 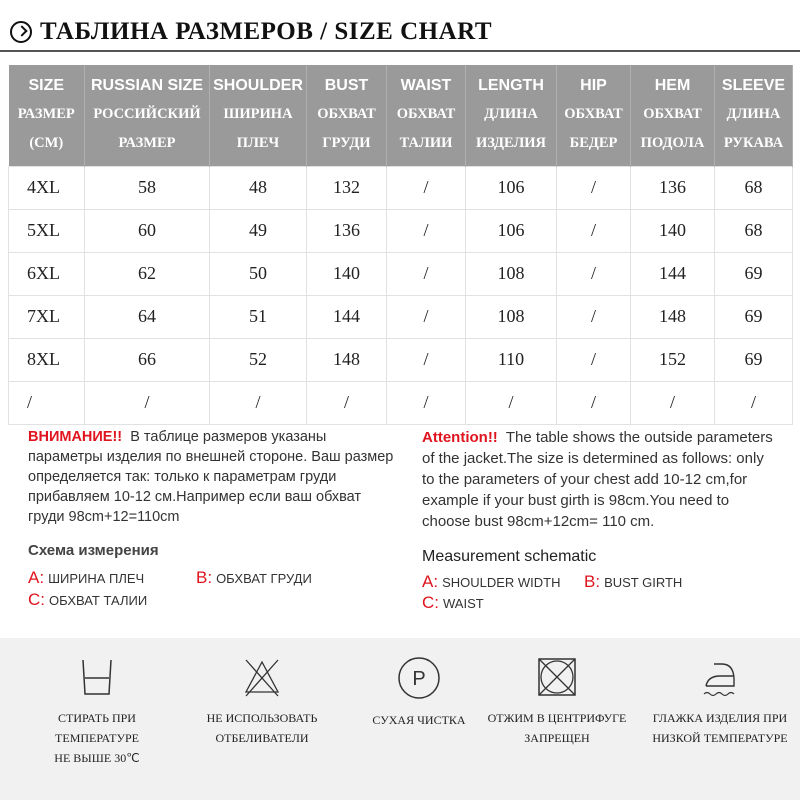 What do you see at coordinates (21, 32) in the screenshot?
I see `arrow-circle-icon` at bounding box center [21, 32].